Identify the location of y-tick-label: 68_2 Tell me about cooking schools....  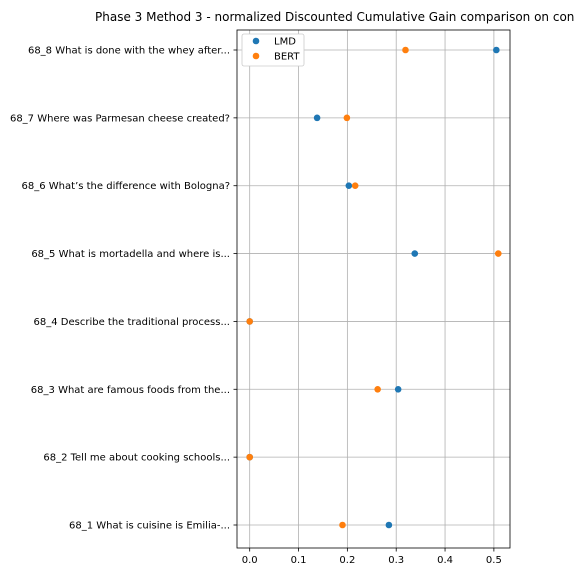
(136, 458).